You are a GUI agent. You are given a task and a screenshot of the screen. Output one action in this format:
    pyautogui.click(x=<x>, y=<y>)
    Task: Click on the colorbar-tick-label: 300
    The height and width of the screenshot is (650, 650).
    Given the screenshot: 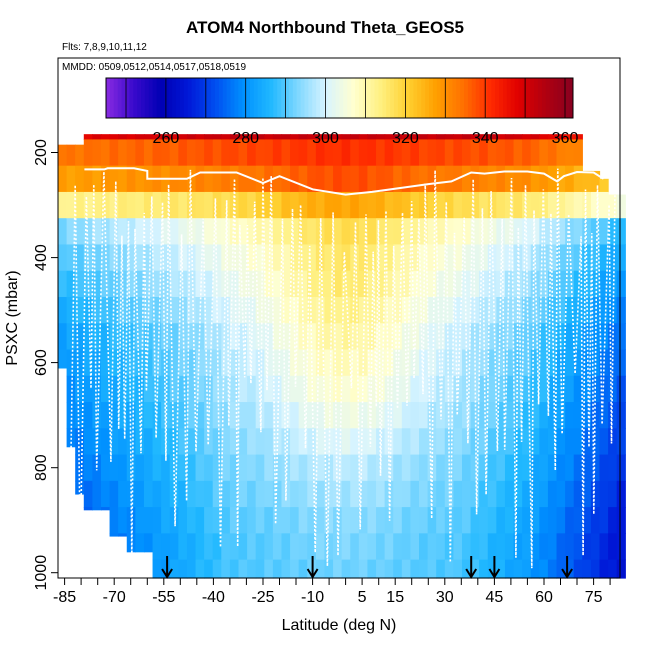 What is the action you would take?
    pyautogui.click(x=325, y=138)
    